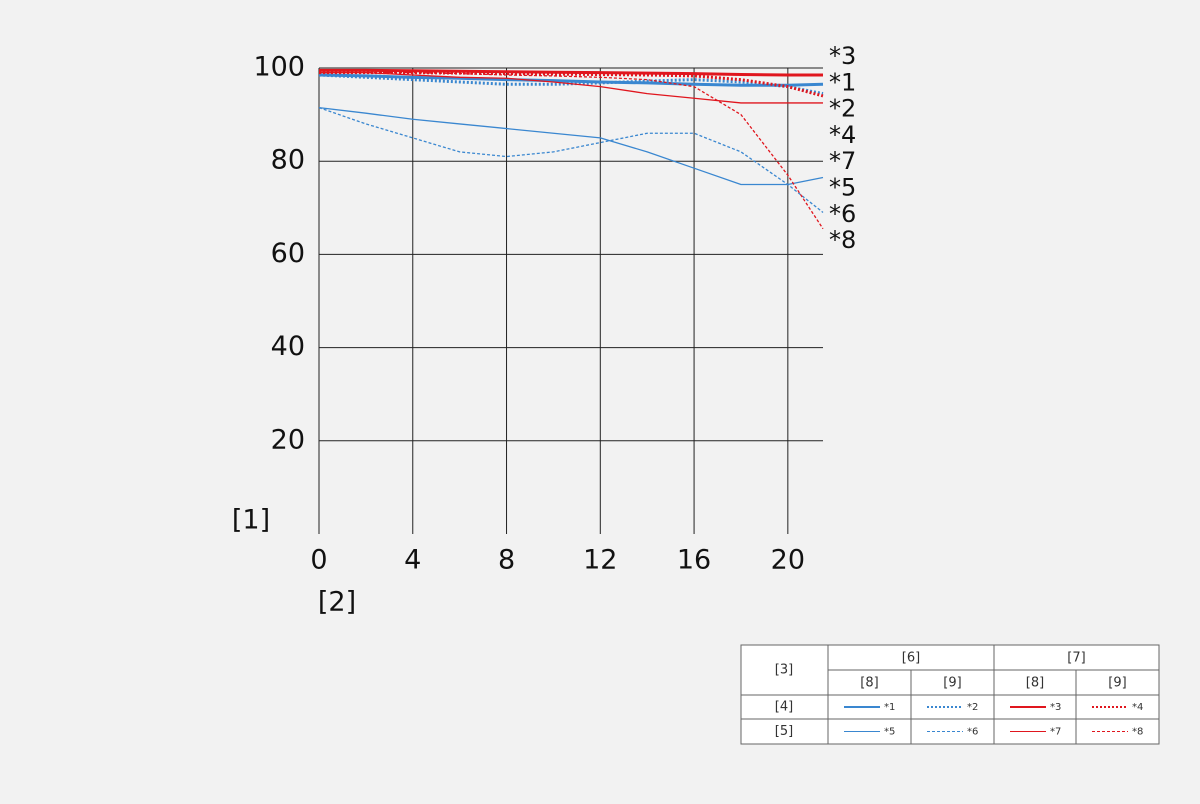  I want to click on x-tick-label: 8, so click(506, 560).